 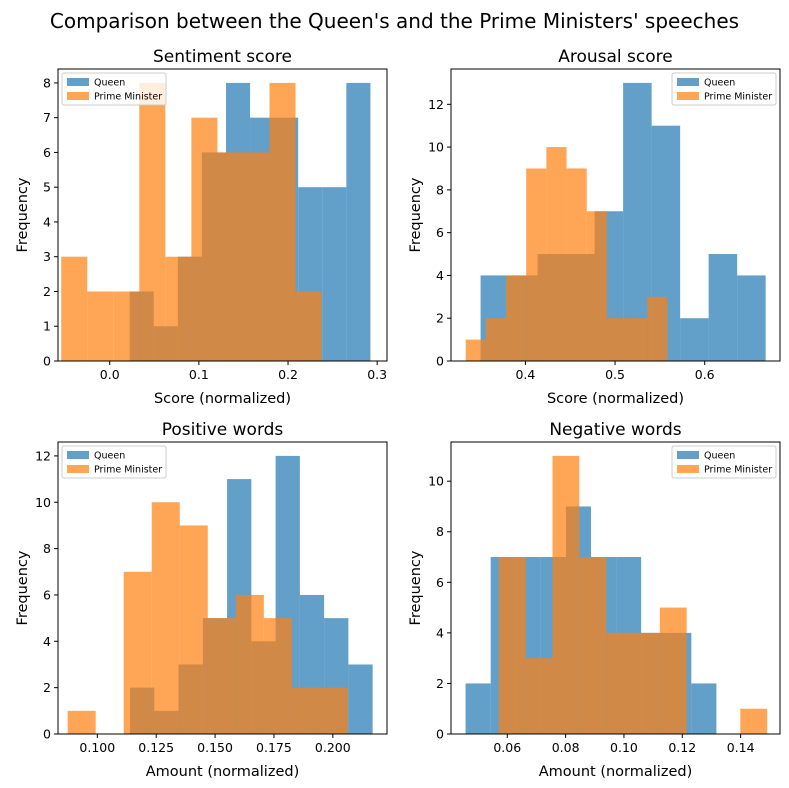 What do you see at coordinates (288, 374) in the screenshot?
I see `x-tick-label: 0.2` at bounding box center [288, 374].